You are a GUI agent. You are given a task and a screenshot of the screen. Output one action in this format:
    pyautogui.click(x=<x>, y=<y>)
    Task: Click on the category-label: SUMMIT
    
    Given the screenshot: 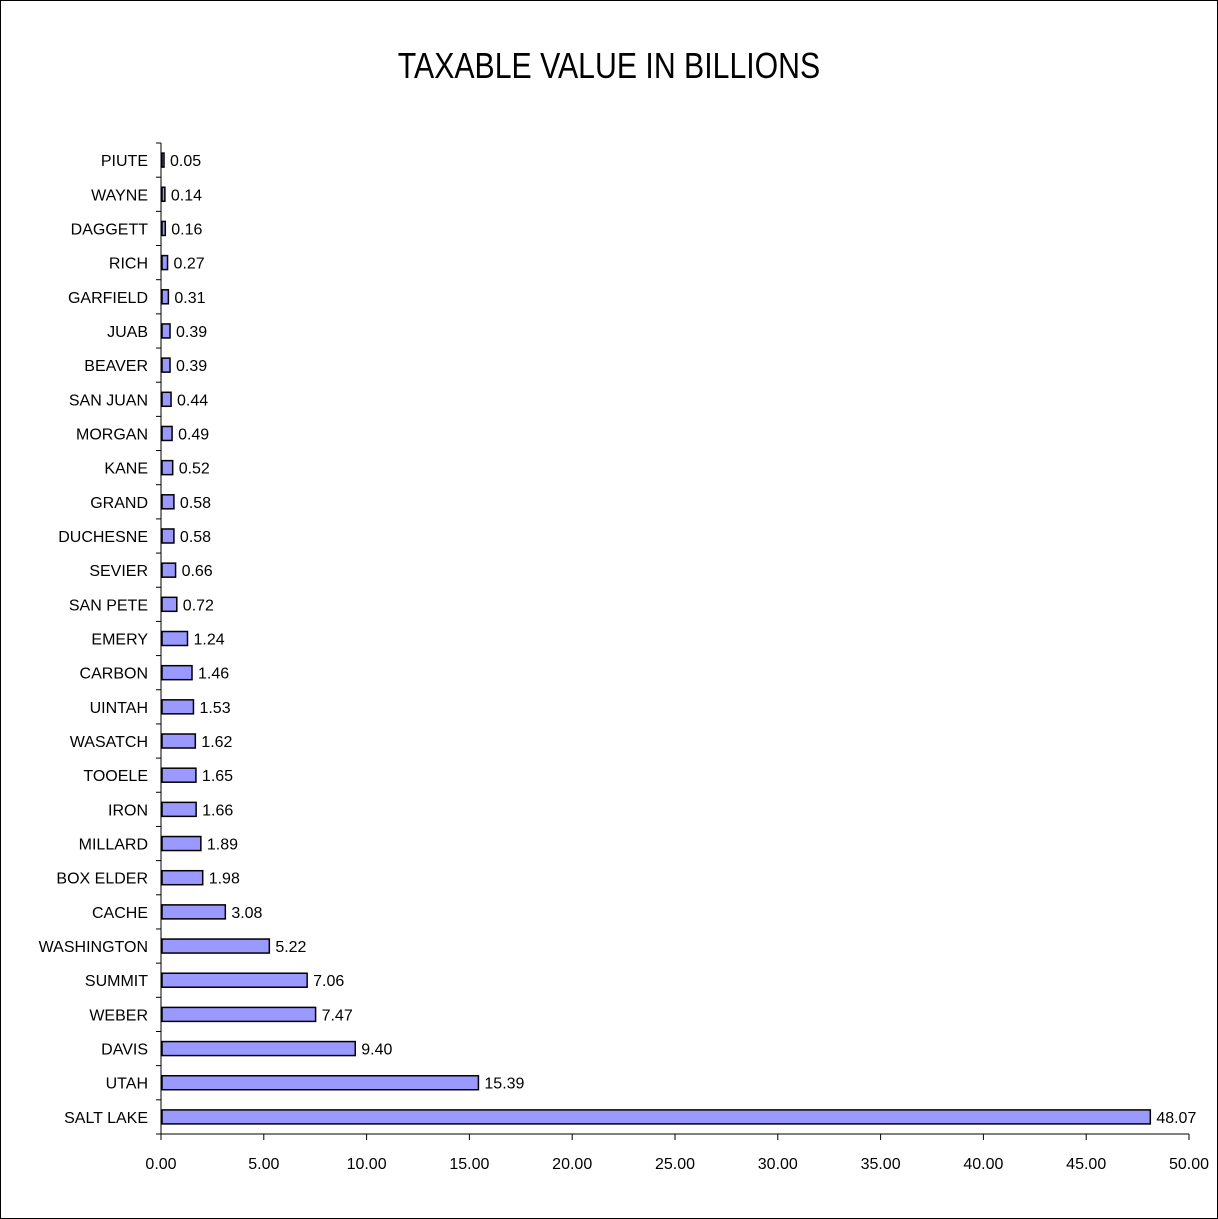 What is the action you would take?
    pyautogui.click(x=116, y=981)
    